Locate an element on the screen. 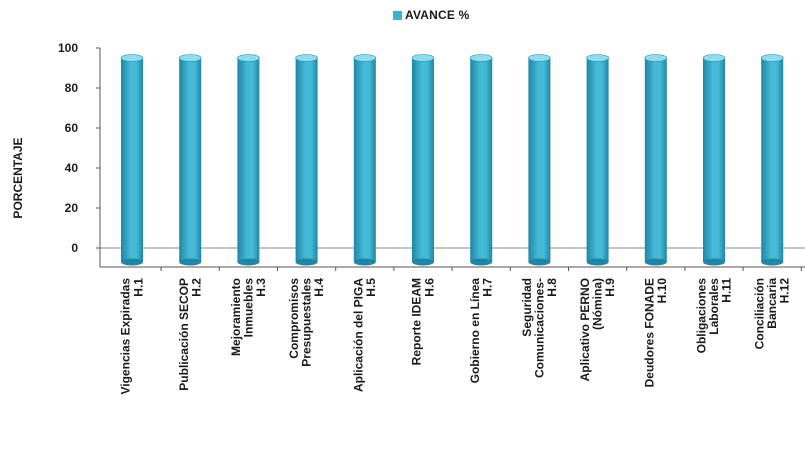 The image size is (805, 453). x-tick-label-line: Presupuestales is located at coordinates (307, 322).